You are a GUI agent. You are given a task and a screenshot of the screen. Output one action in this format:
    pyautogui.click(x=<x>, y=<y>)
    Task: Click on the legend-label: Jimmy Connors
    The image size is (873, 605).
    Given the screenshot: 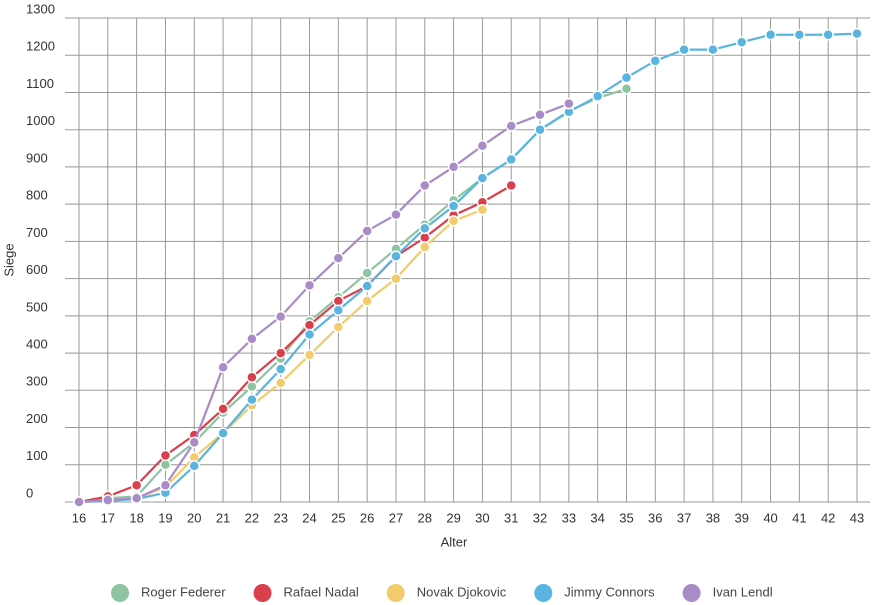 What is the action you would take?
    pyautogui.click(x=609, y=591)
    